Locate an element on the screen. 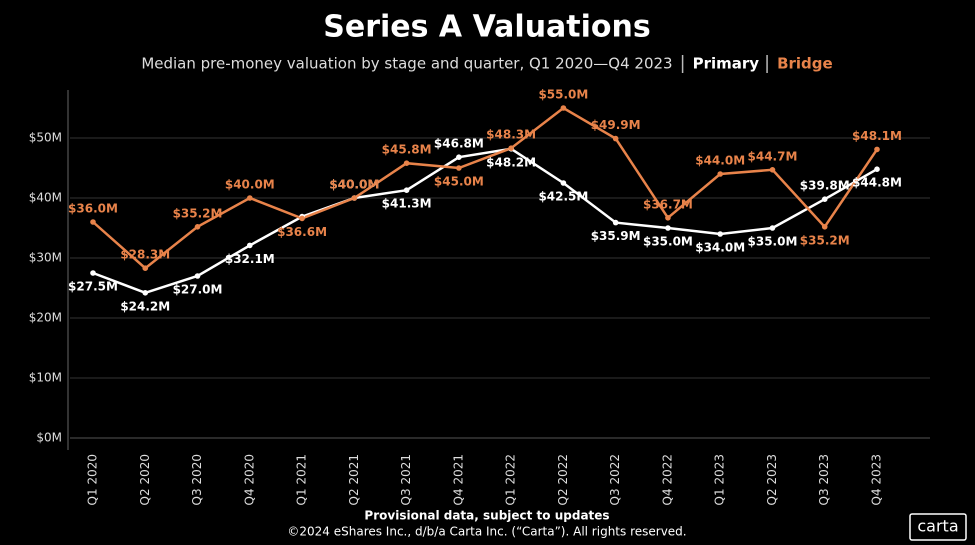 The width and height of the screenshot is (975, 545). x-tick-label: Q3 2020 is located at coordinates (197, 479).